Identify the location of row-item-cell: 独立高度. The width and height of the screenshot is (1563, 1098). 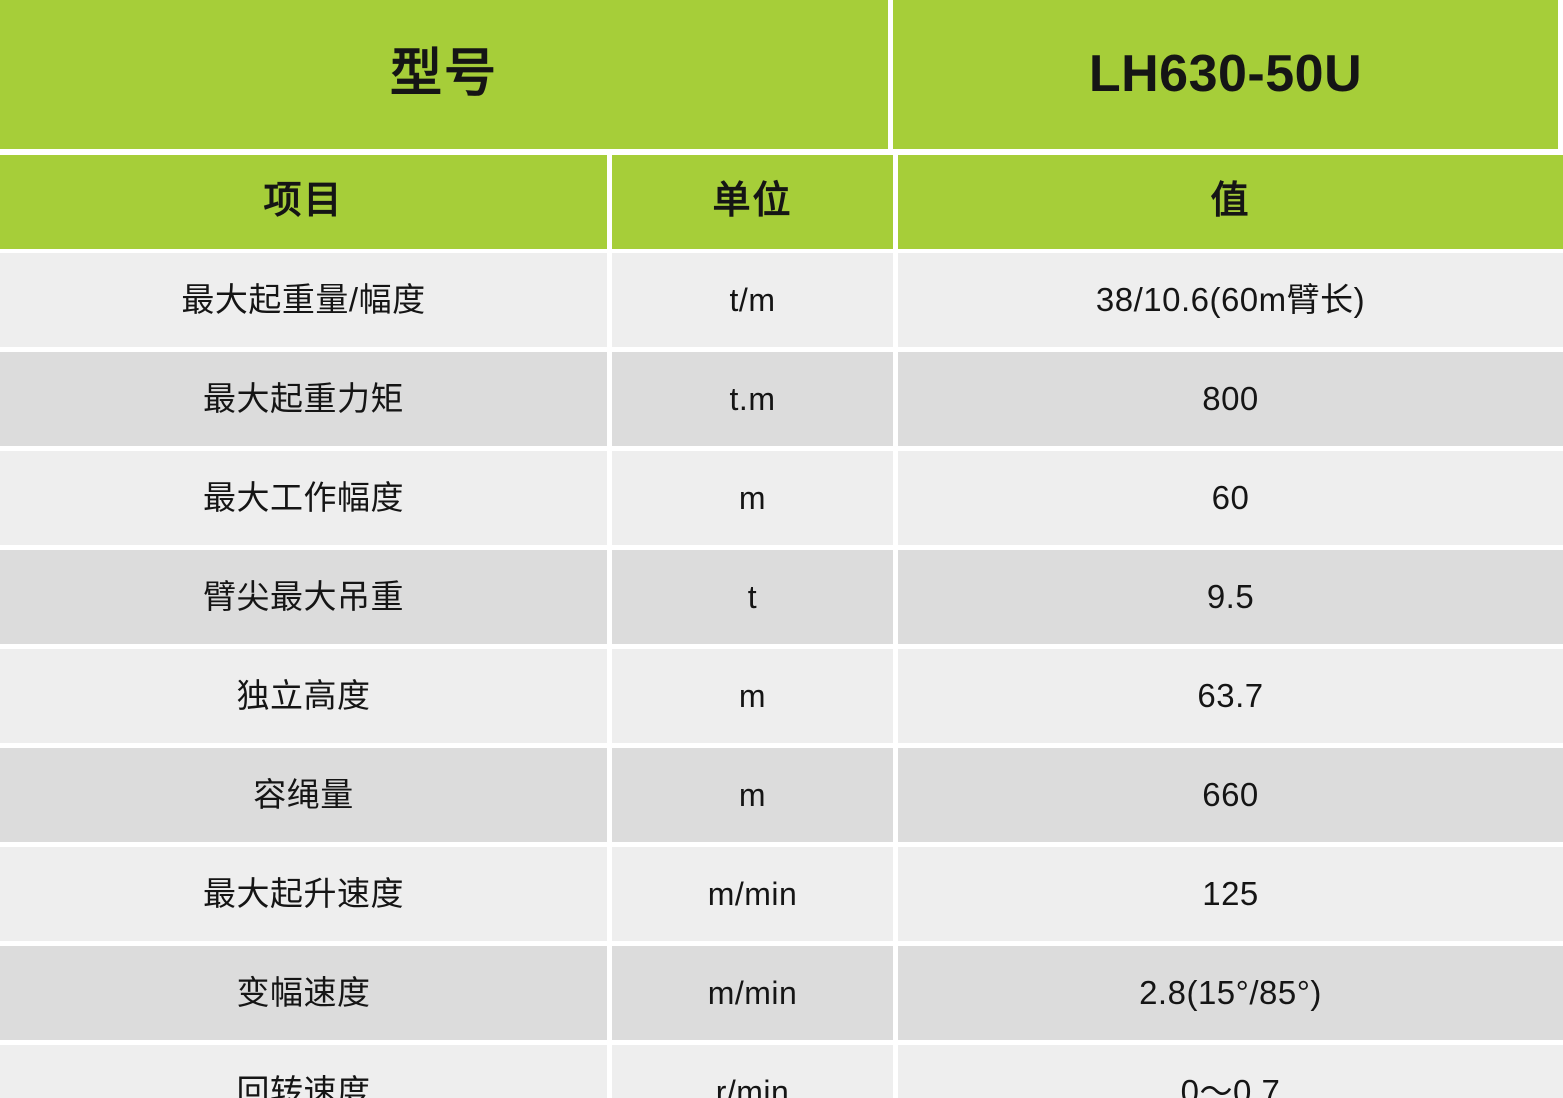
(303, 696).